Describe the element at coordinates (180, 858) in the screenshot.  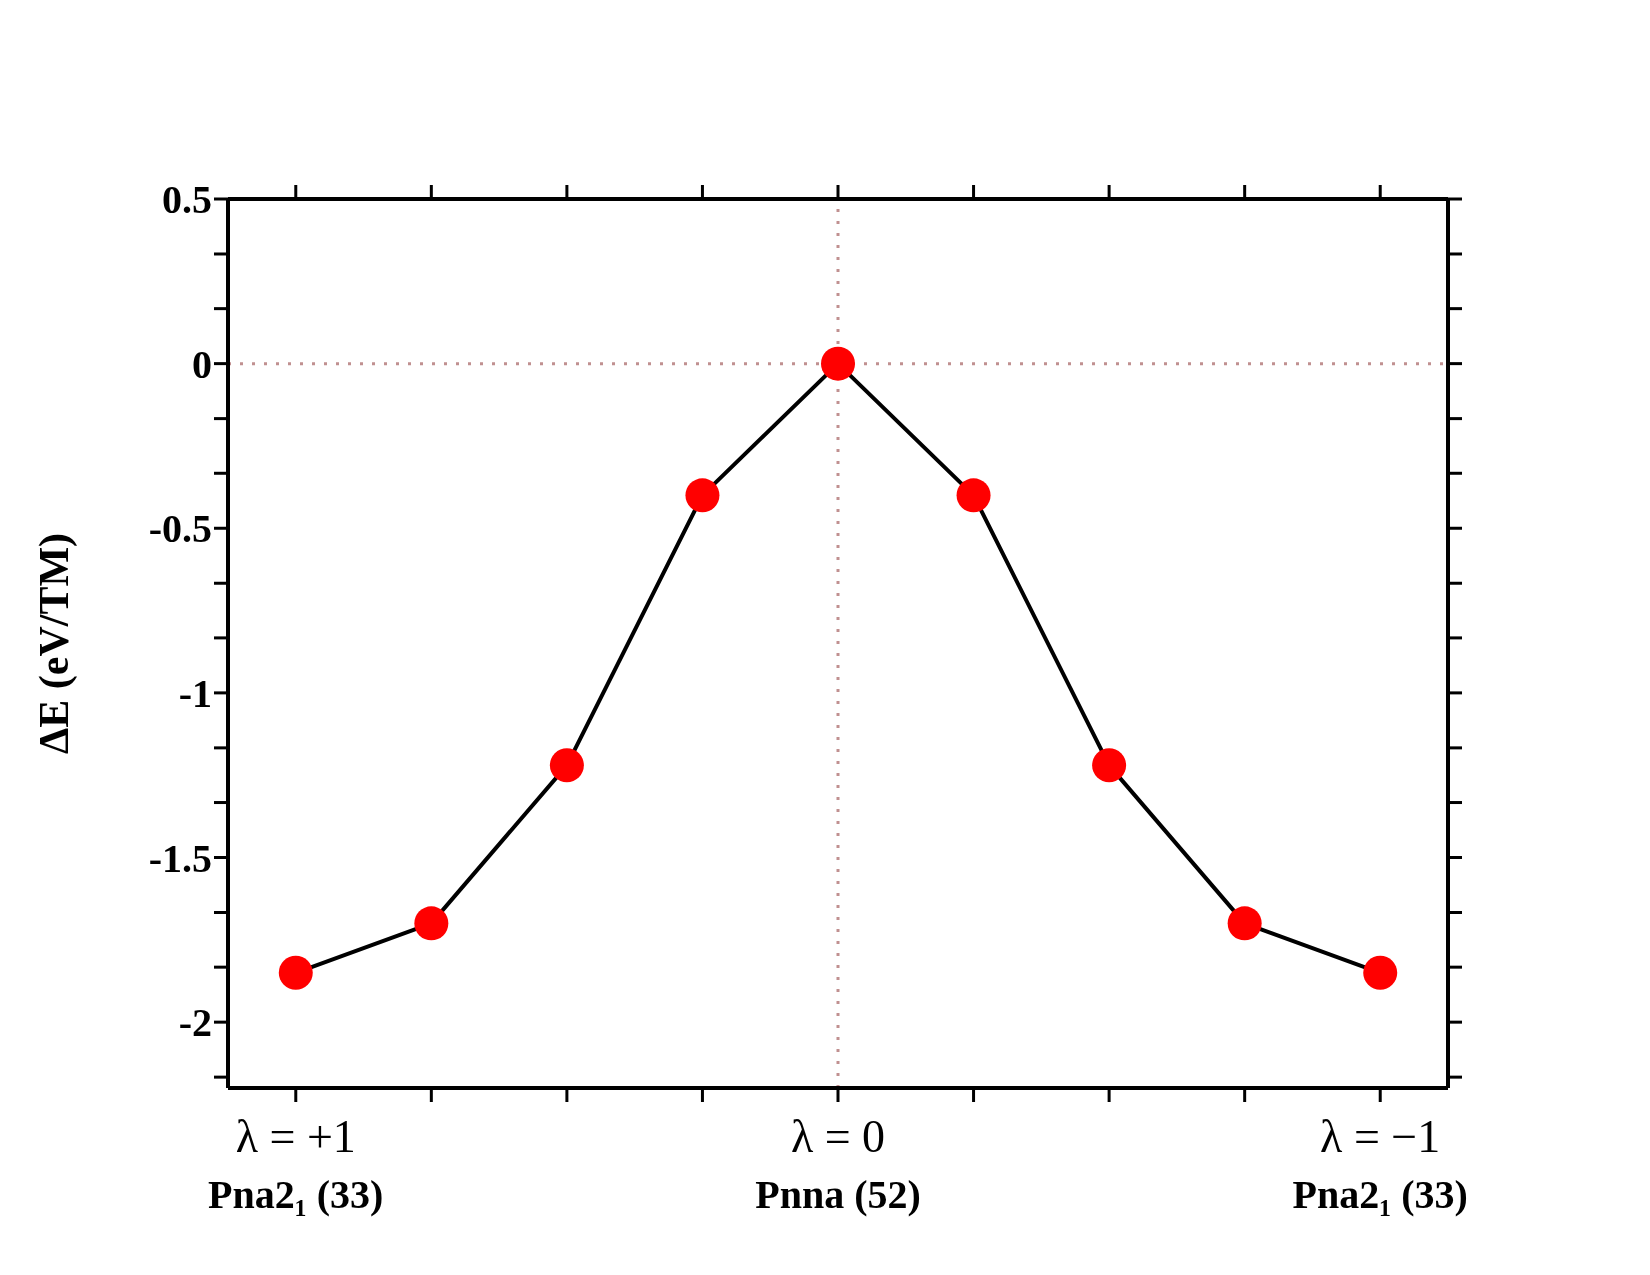
I see `y-tick-label: -1.5` at that location.